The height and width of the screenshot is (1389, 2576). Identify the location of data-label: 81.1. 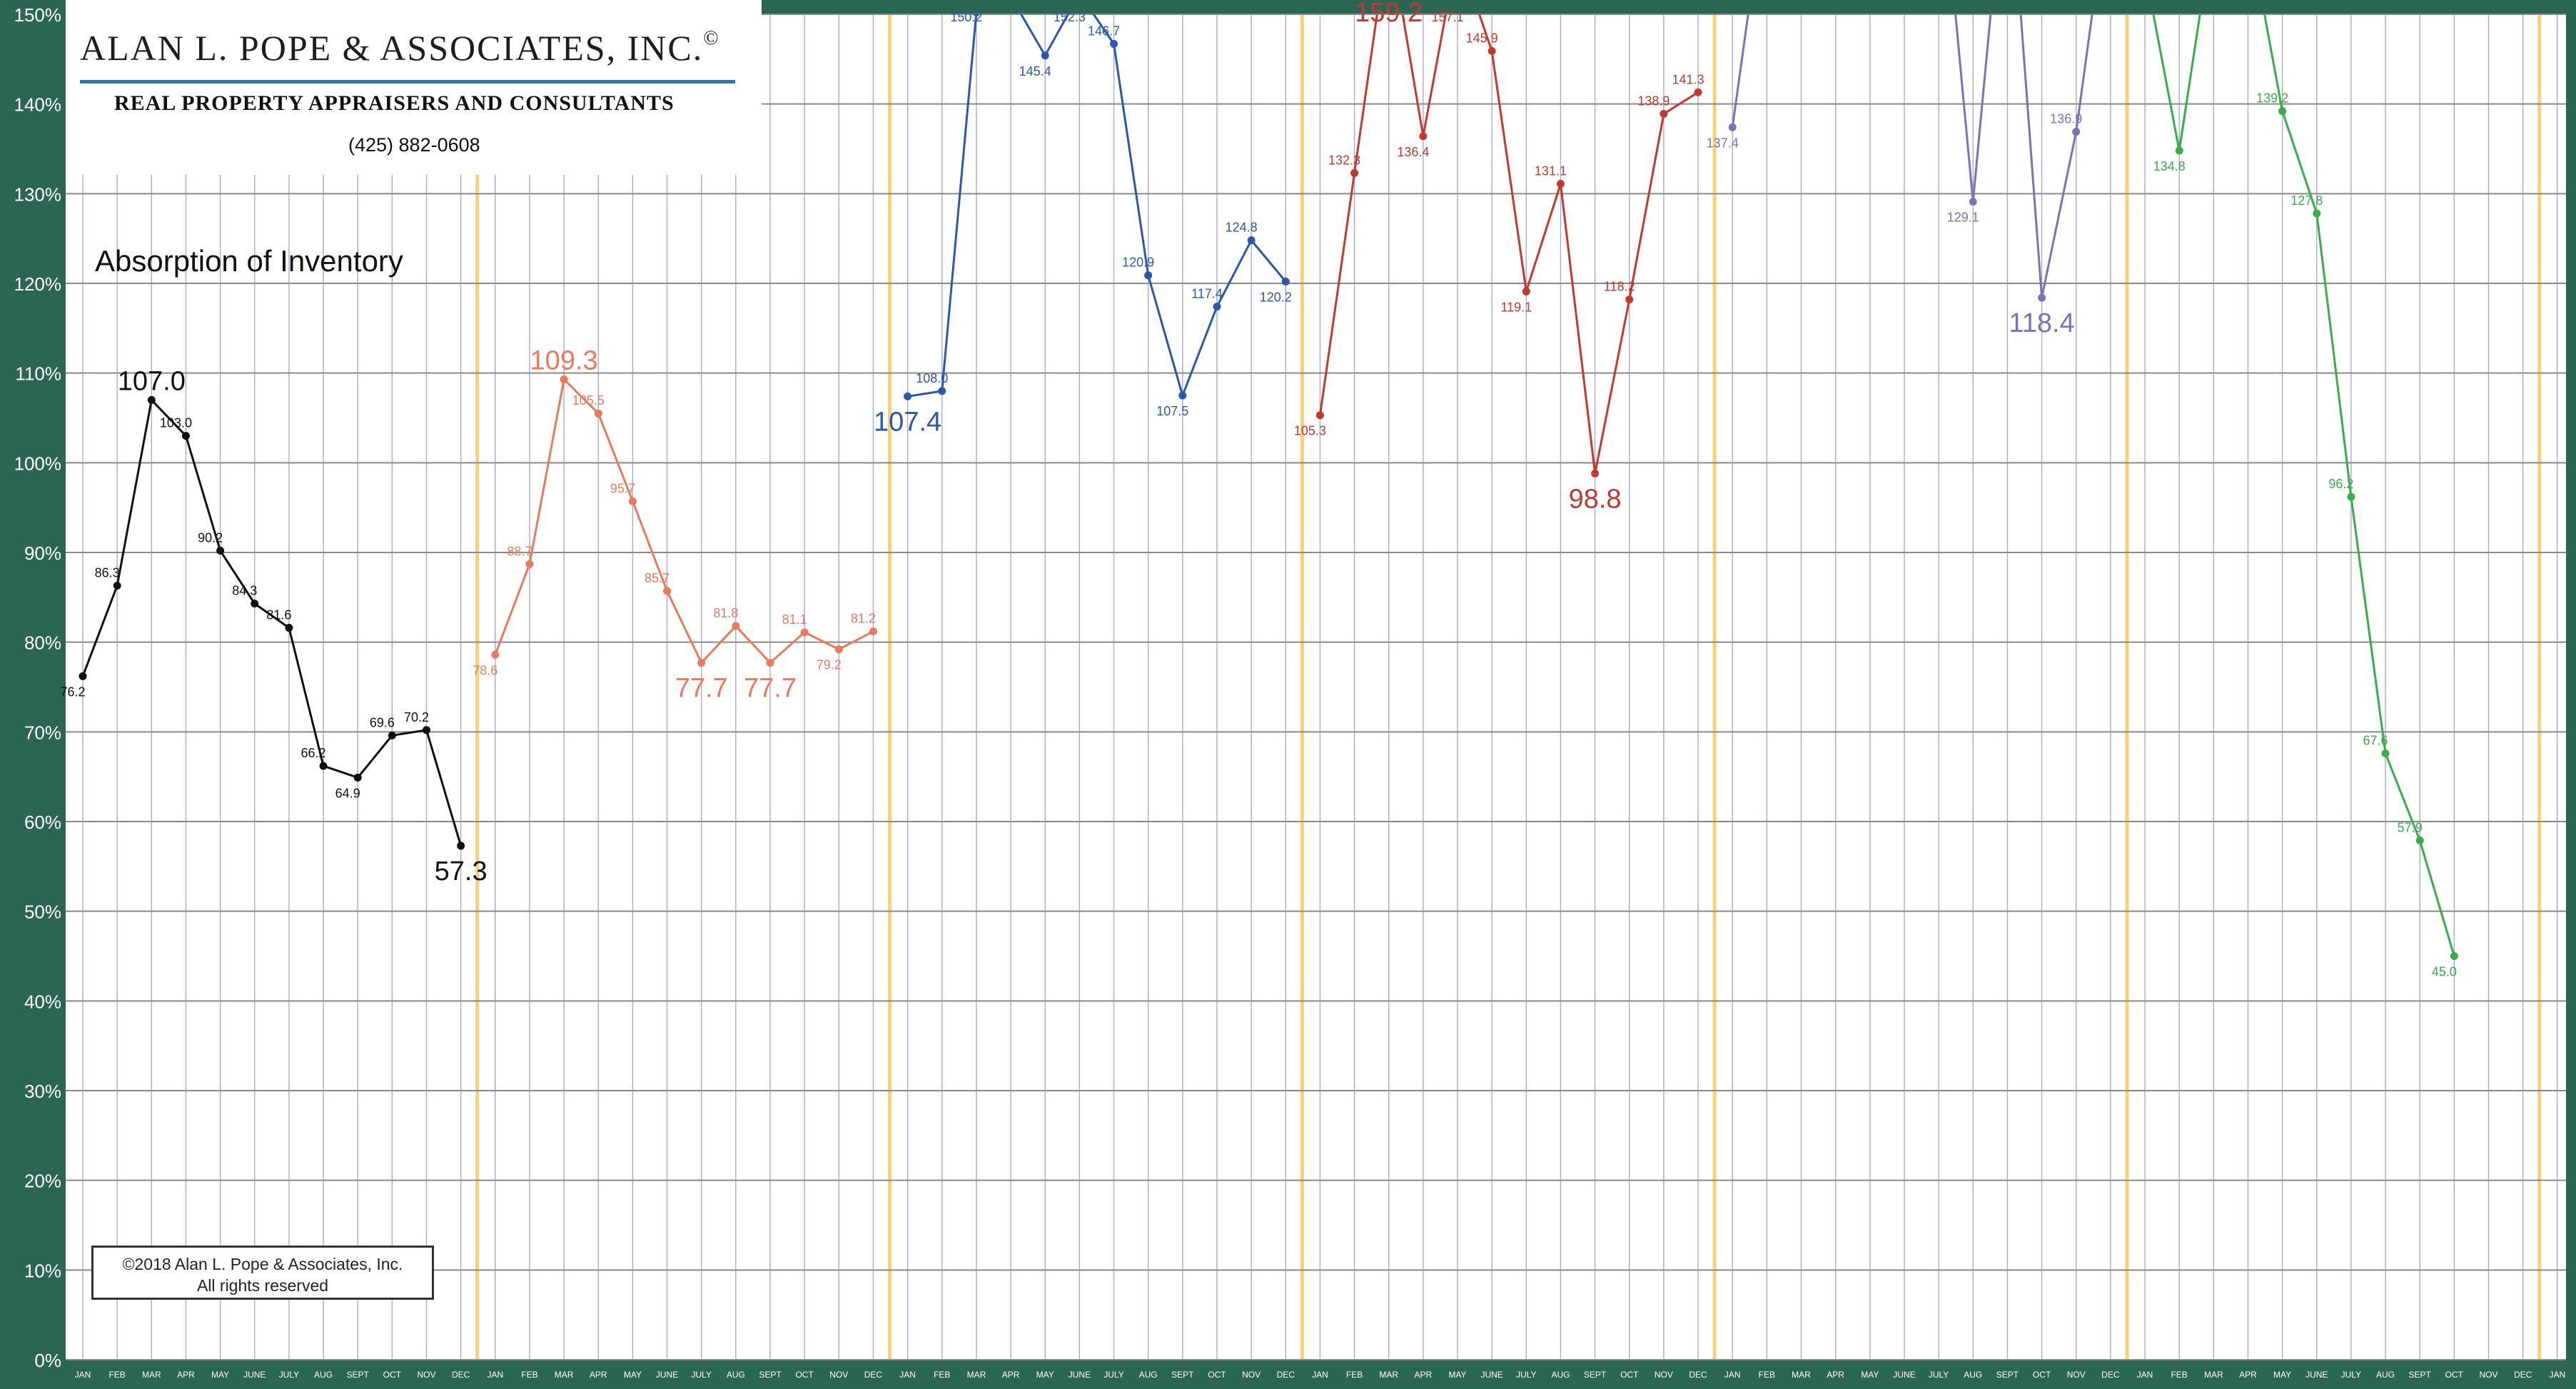
(794, 619).